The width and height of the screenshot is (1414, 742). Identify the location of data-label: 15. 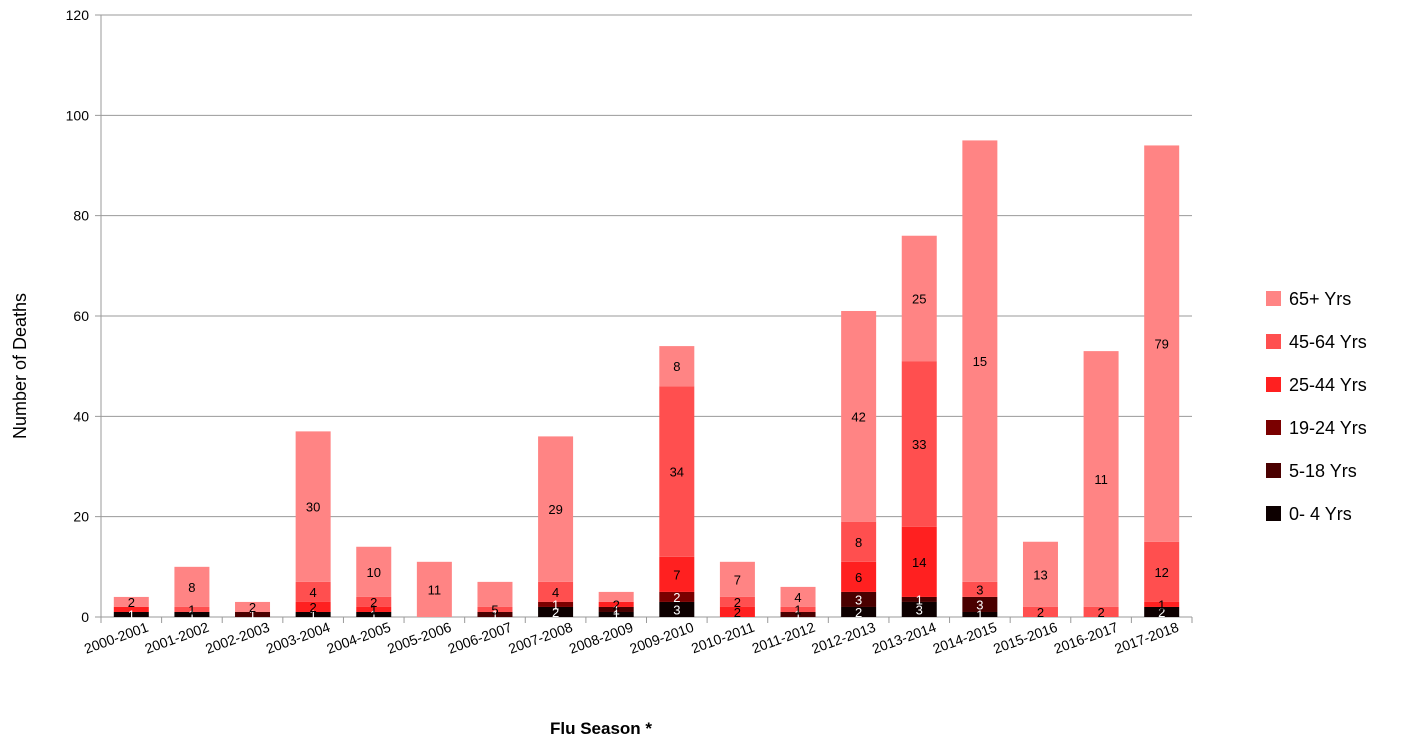
(980, 361).